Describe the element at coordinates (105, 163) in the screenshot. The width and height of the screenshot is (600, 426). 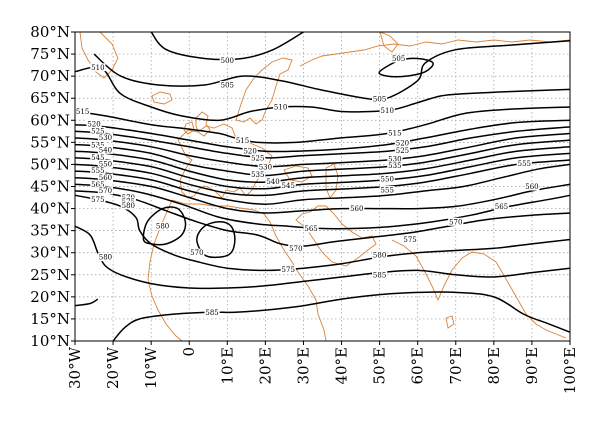
I see `contour-label-550-11-bg` at that location.